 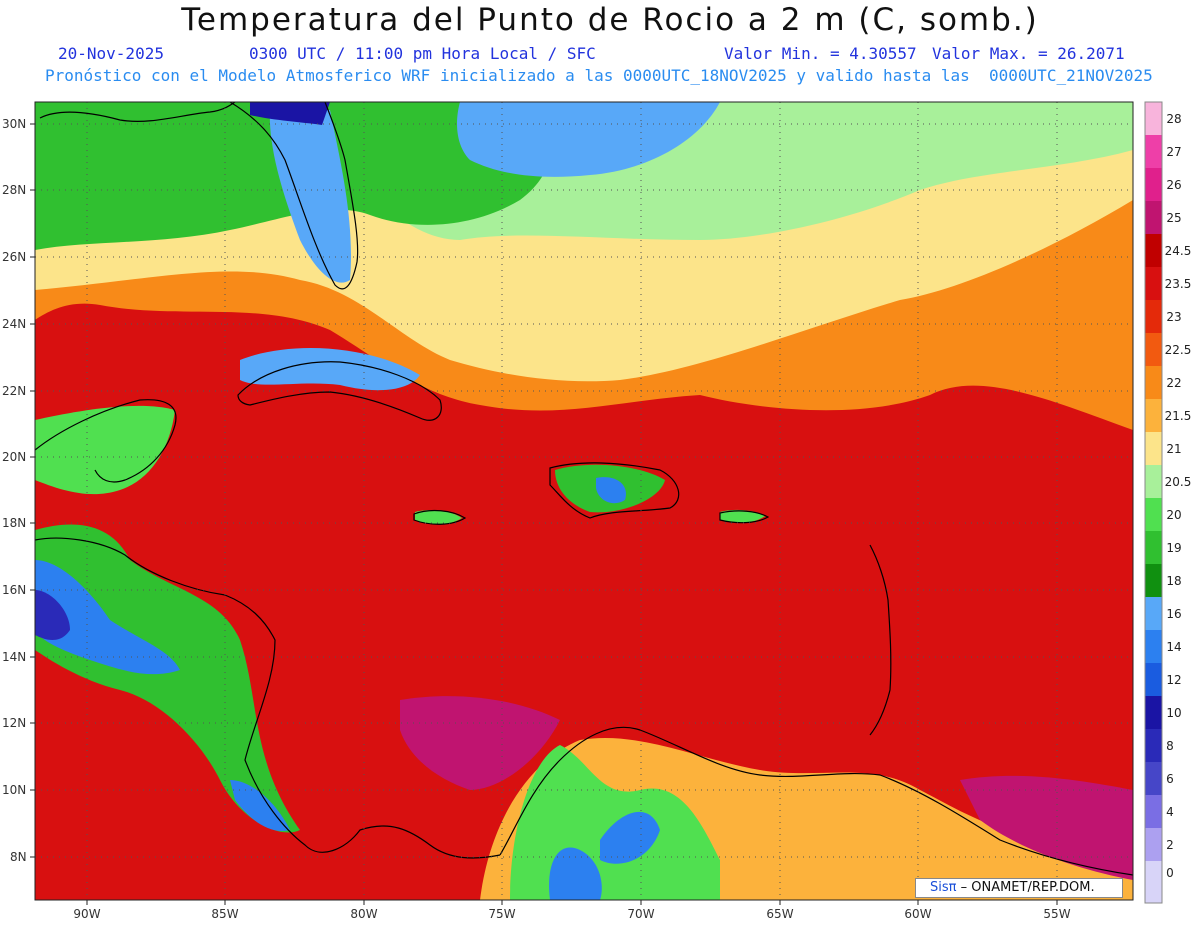 What do you see at coordinates (1173, 647) in the screenshot?
I see `colorbar-label: 14` at bounding box center [1173, 647].